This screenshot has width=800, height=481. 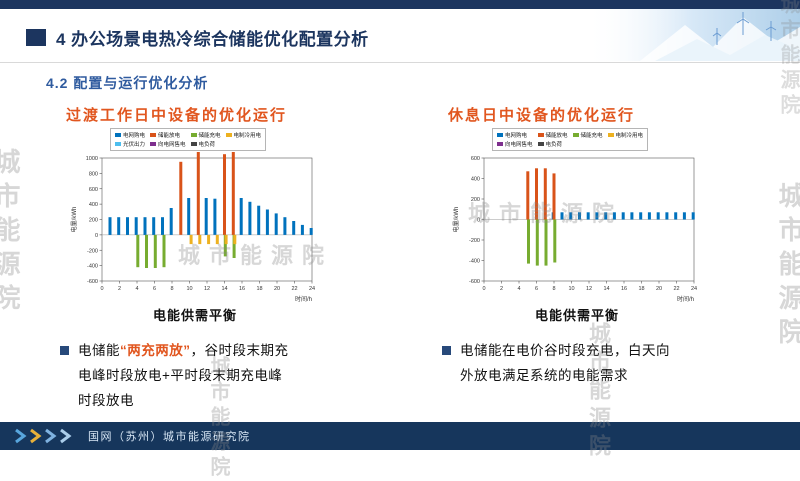 I want to click on left-bullet: 电储能“两充两放”，谷时段末期充电峰时段放电+平时段末期充电峰时段放电, so click(x=219, y=376).